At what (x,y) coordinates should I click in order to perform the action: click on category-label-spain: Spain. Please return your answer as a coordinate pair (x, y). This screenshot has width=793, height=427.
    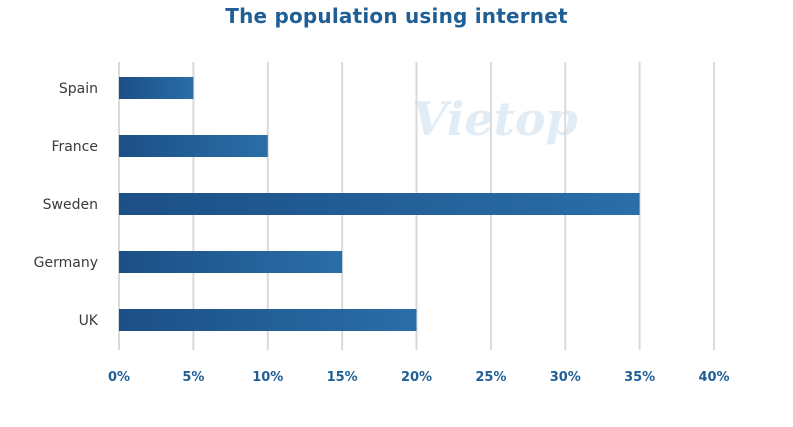
    Looking at the image, I should click on (78, 89).